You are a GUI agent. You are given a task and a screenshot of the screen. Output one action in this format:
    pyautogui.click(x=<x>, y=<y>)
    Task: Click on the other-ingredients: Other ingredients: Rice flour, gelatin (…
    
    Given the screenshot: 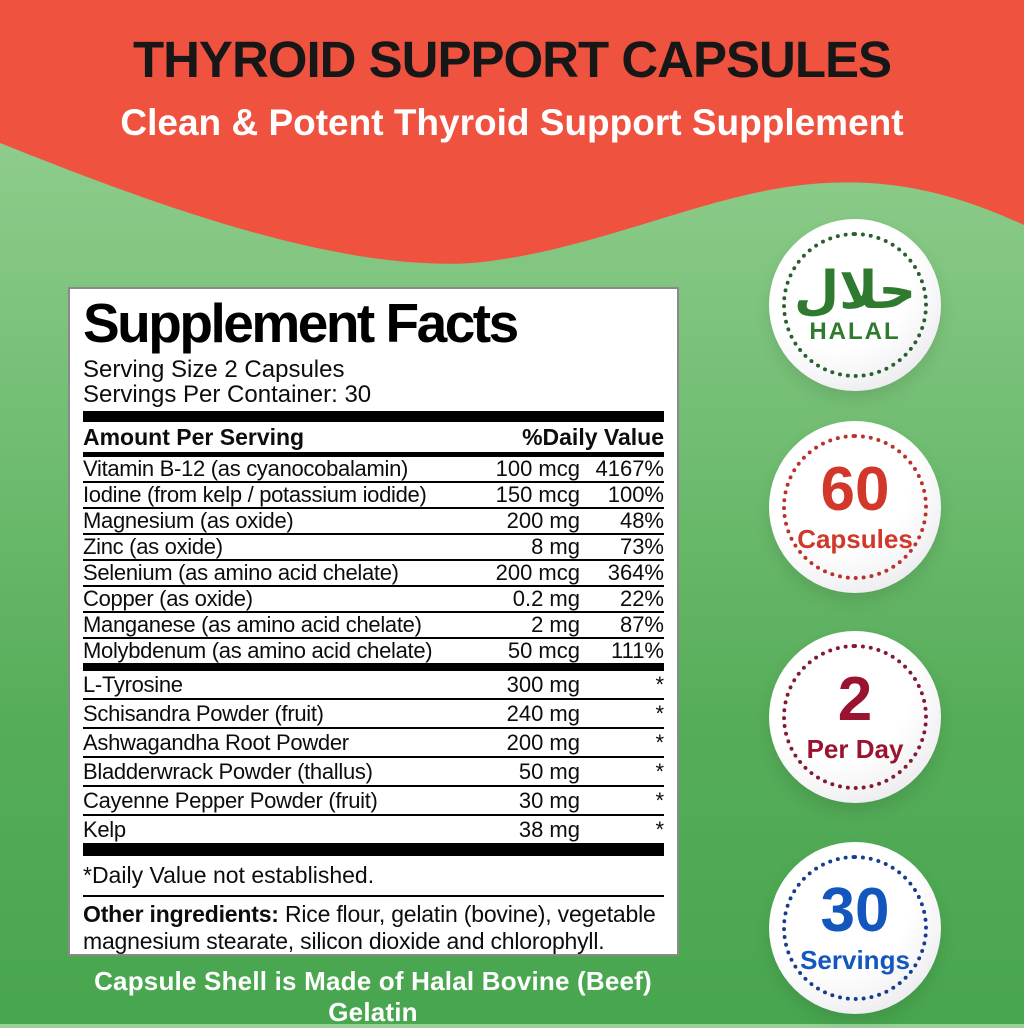 What is the action you would take?
    pyautogui.click(x=373, y=924)
    